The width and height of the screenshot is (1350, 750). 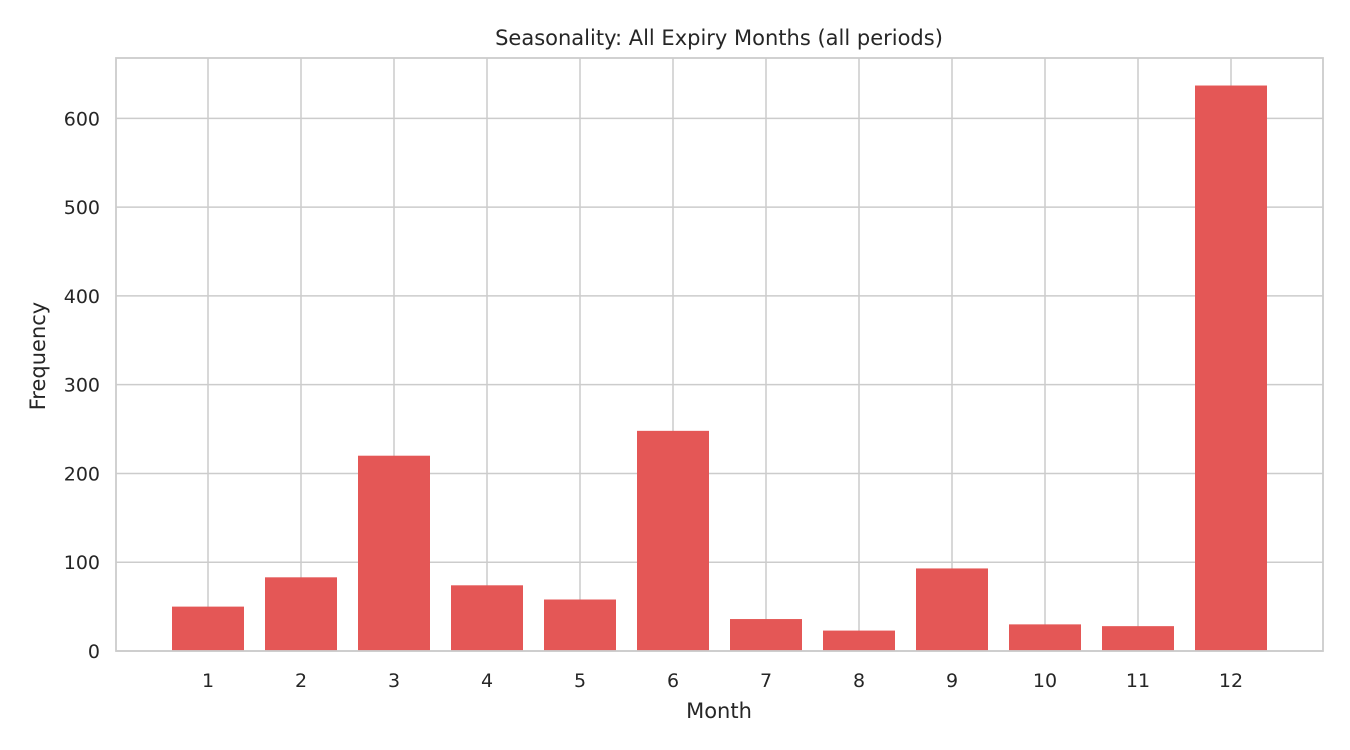 I want to click on x-tick-label: 11, so click(x=1138, y=681).